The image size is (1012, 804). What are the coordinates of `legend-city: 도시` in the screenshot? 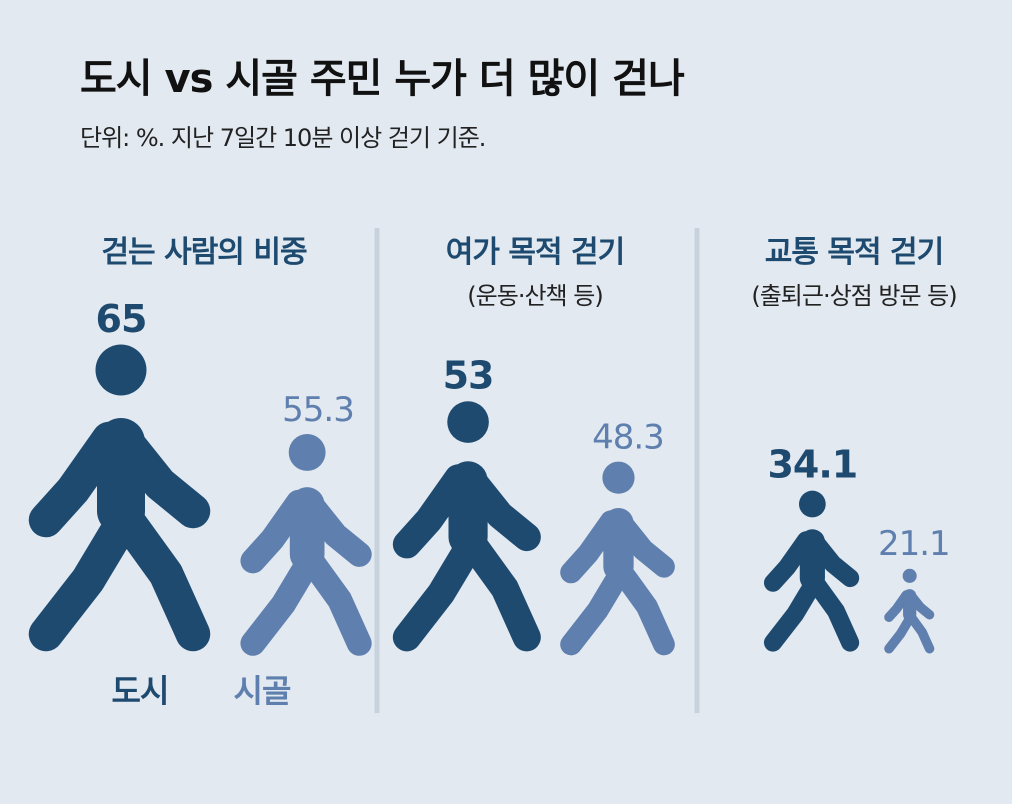 It's located at (140, 691).